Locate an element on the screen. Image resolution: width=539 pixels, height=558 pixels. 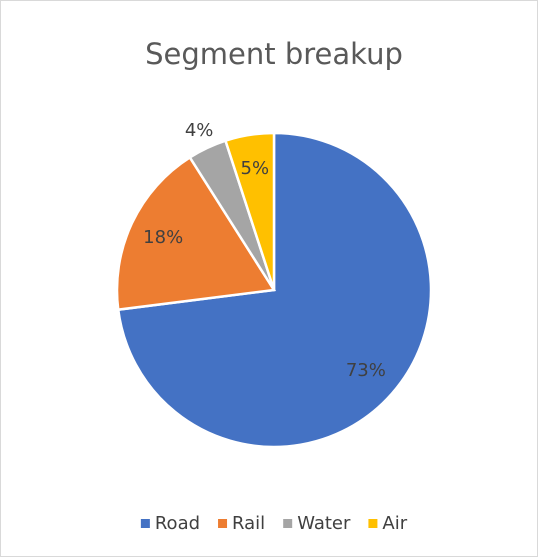
data-label: 4% is located at coordinates (199, 130).